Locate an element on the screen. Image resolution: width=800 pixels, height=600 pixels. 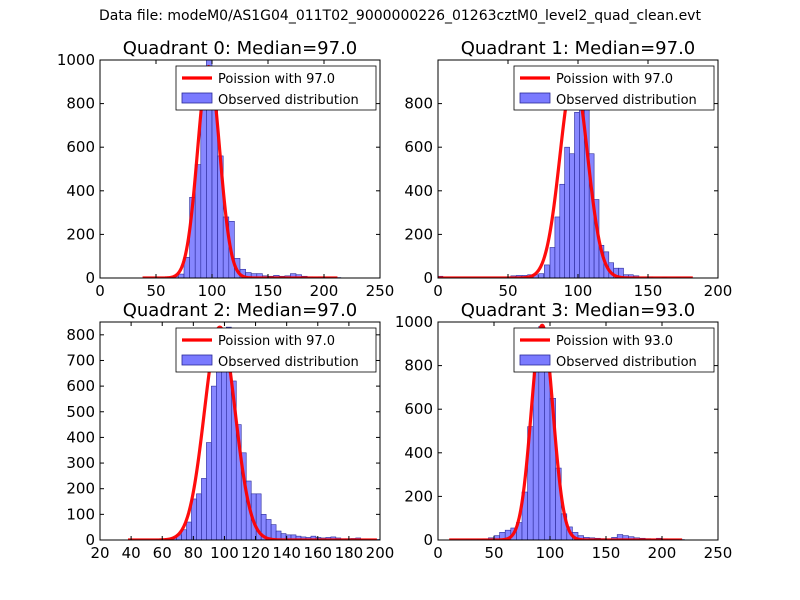
y-tick-label: 500 is located at coordinates (80, 412).